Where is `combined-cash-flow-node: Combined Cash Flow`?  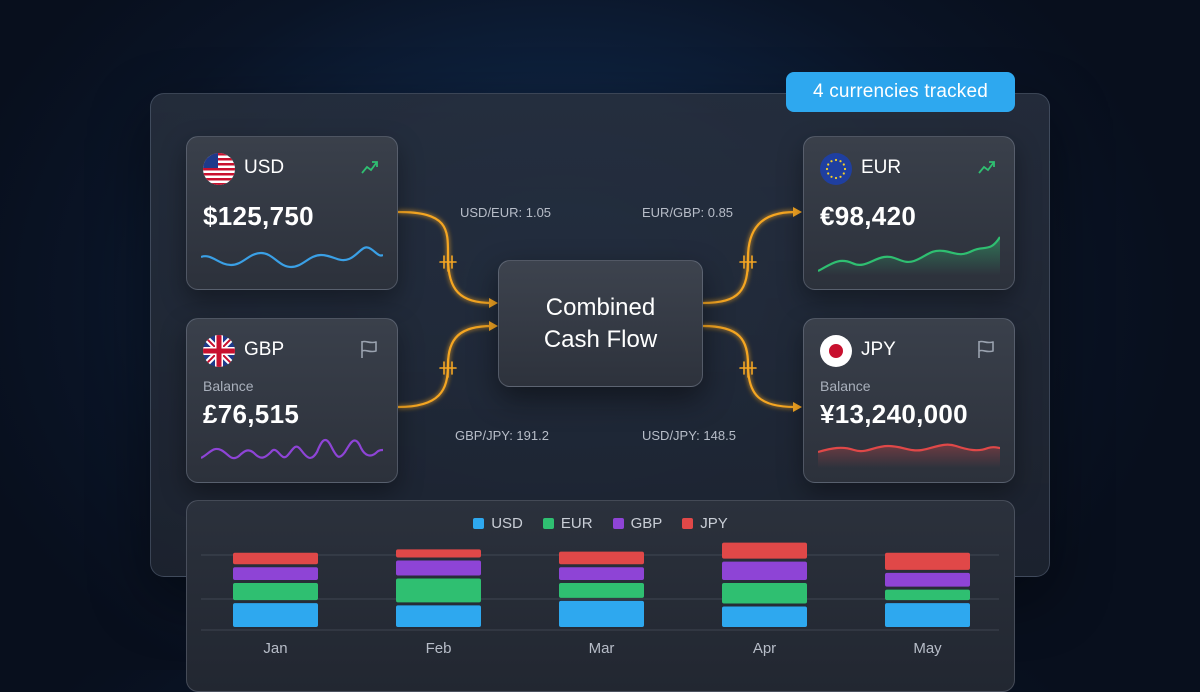 combined-cash-flow-node: Combined Cash Flow is located at coordinates (600, 323).